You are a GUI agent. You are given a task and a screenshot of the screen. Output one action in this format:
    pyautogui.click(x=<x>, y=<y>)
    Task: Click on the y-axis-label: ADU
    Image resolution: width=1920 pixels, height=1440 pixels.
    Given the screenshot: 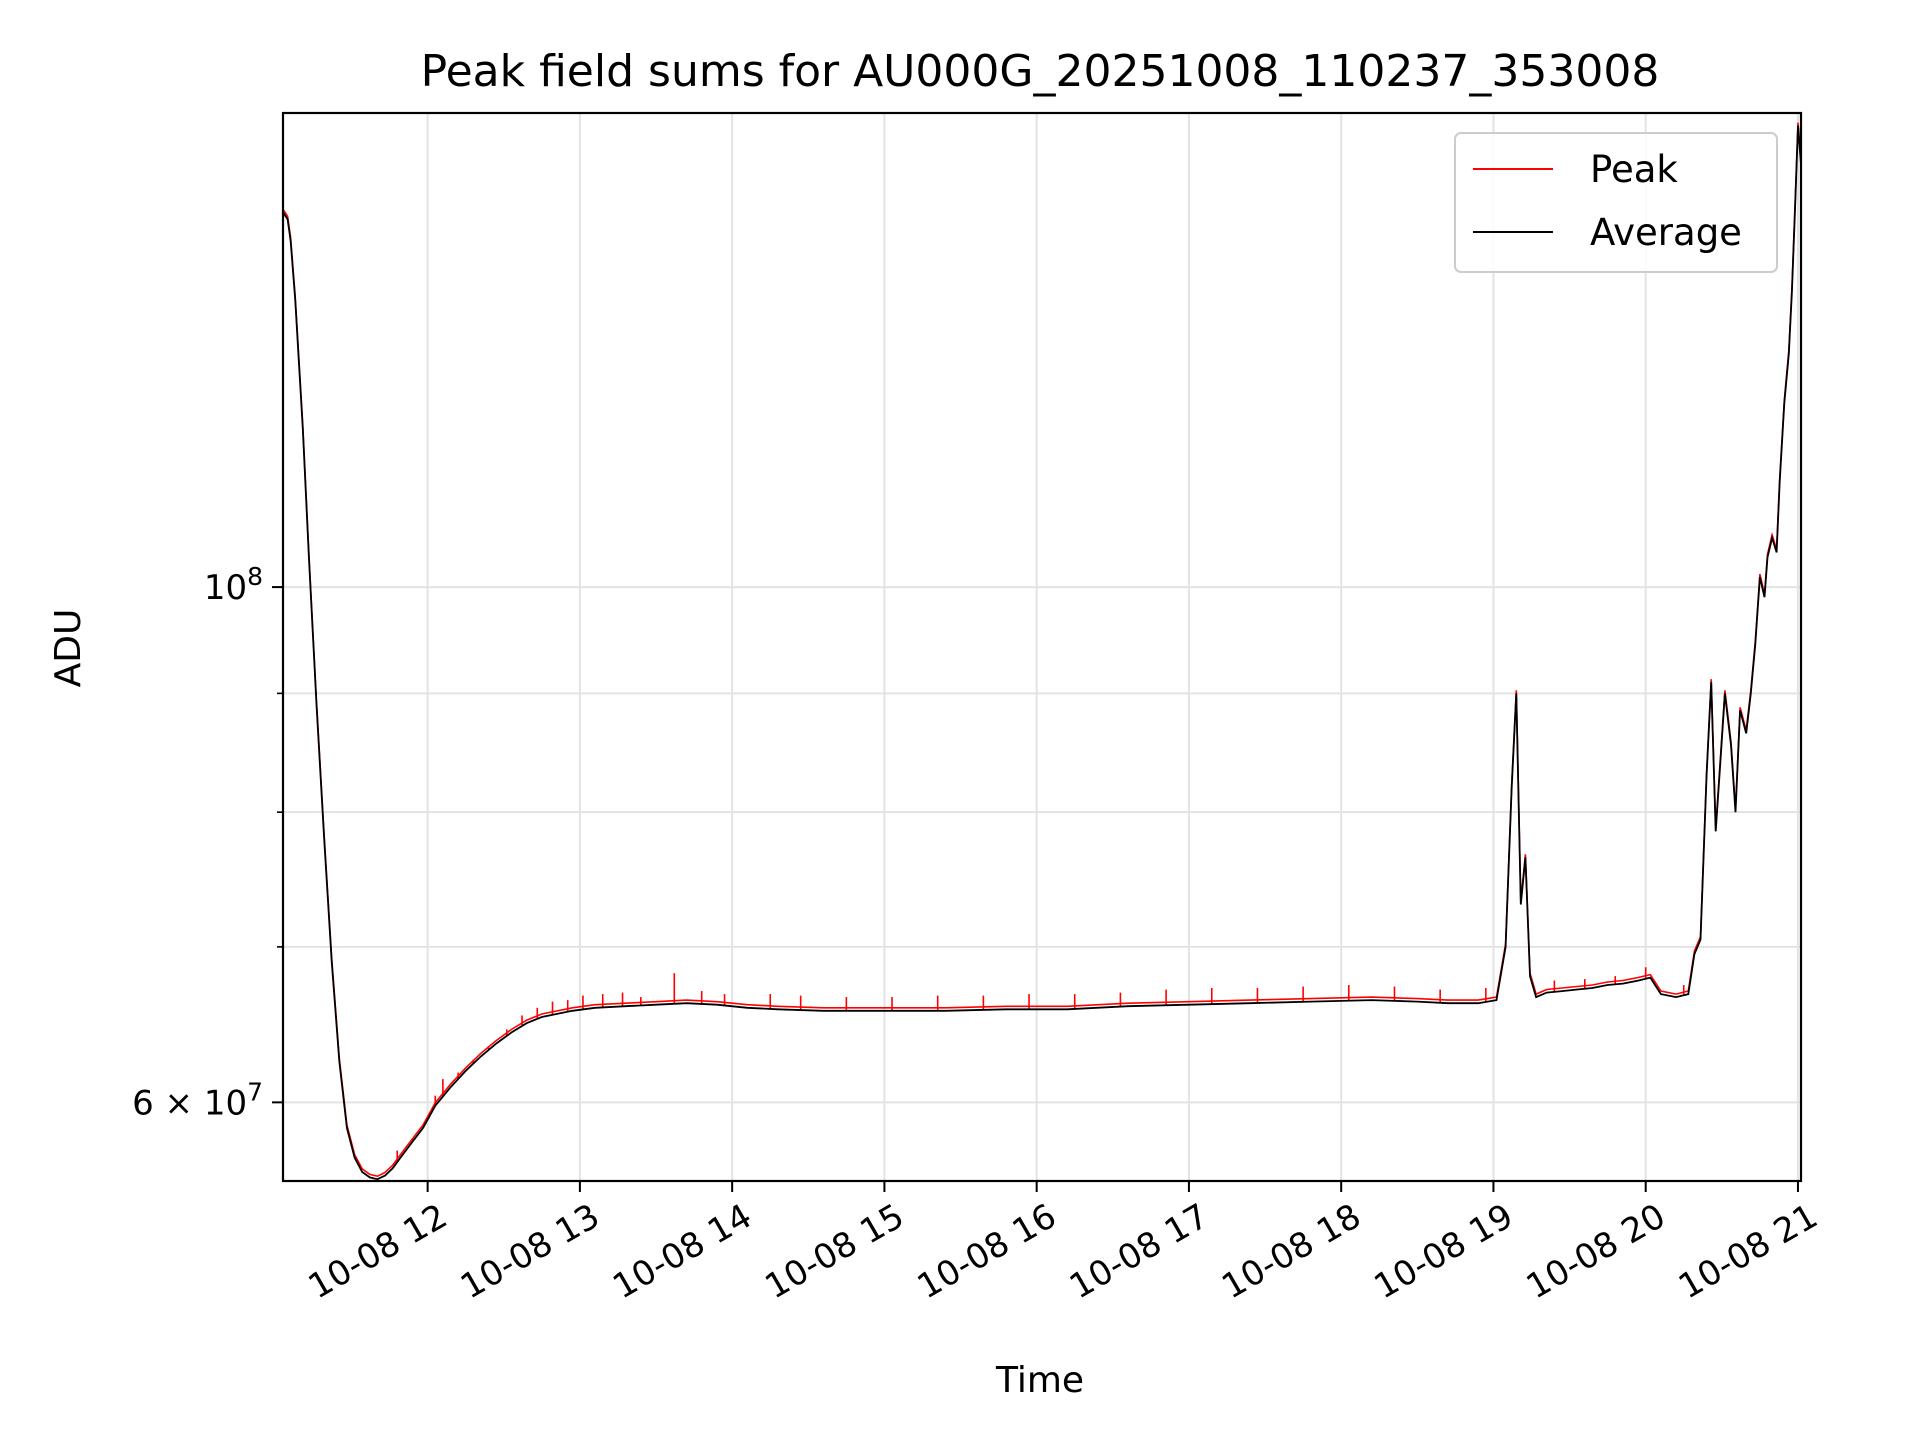 What is the action you would take?
    pyautogui.click(x=68, y=648)
    